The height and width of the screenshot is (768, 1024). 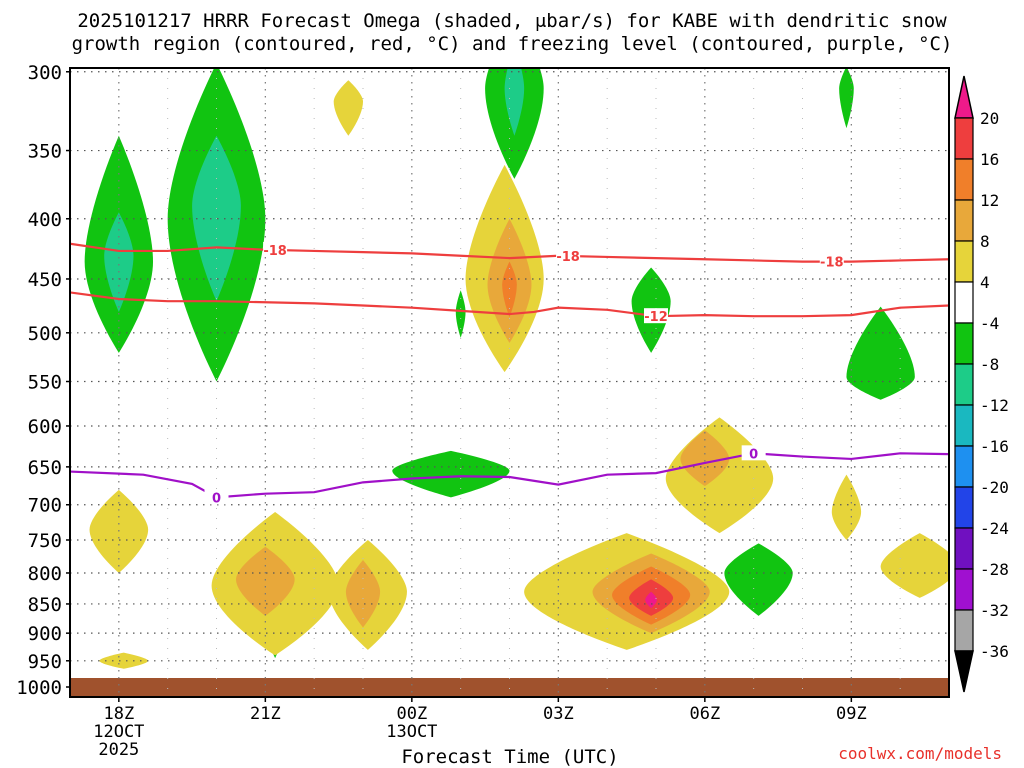 What do you see at coordinates (989, 364) in the screenshot?
I see `colorbar-label: -8` at bounding box center [989, 364].